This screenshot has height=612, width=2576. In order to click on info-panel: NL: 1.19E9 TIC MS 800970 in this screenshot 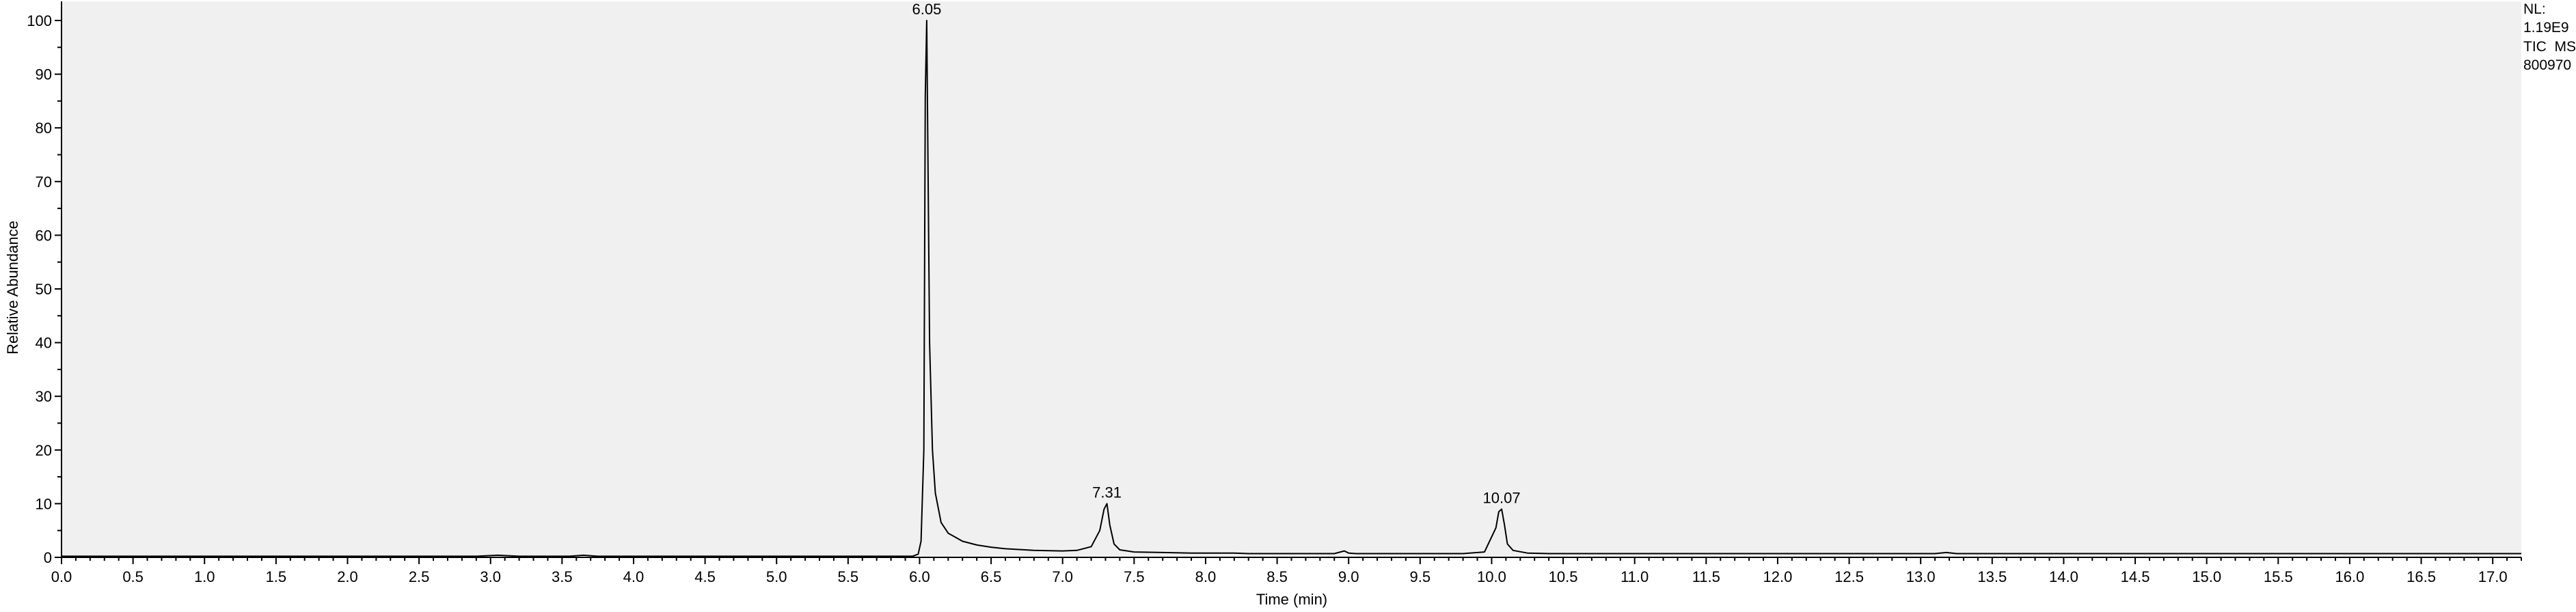, I will do `click(2549, 37)`.